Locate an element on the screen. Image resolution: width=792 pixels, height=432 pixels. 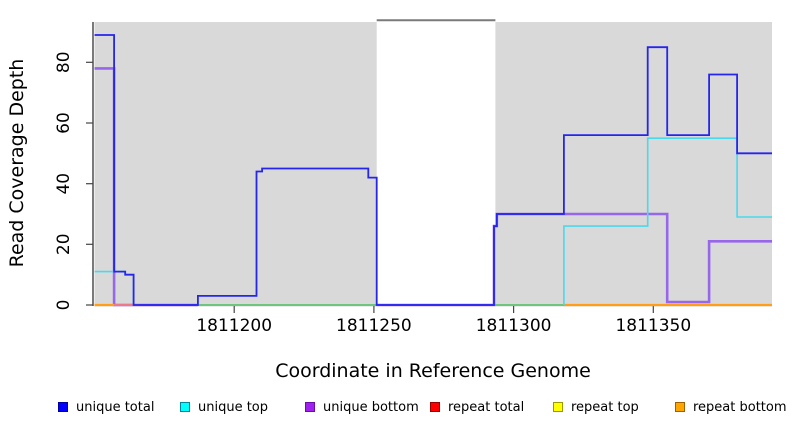
x-tick-label: 1811350 is located at coordinates (653, 326).